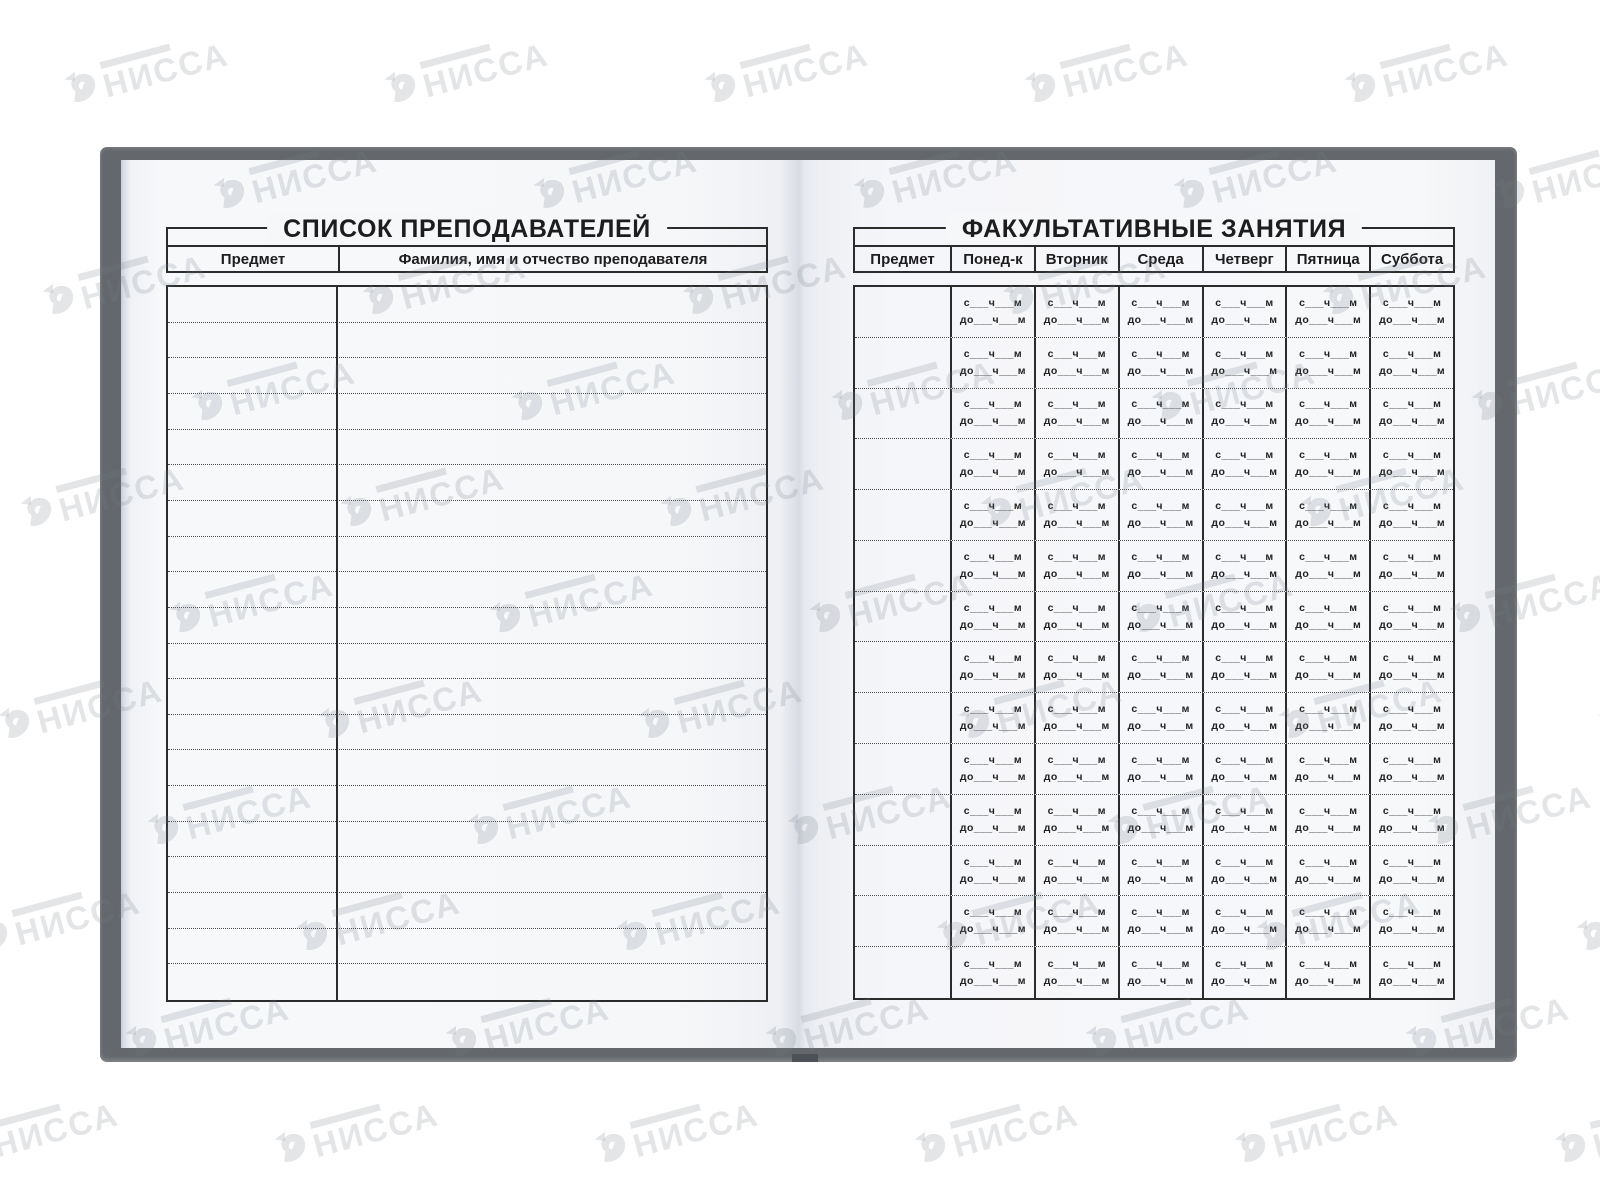  Describe the element at coordinates (467, 341) in the screenshot. I see `teachers-row` at that location.